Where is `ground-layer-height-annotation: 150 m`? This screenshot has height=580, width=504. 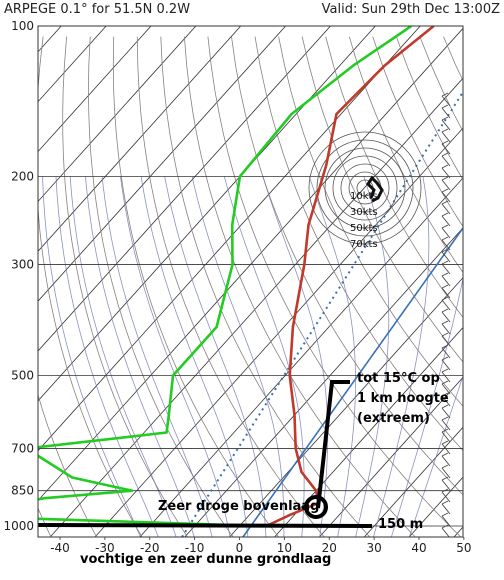 ground-layer-height-annotation: 150 m is located at coordinates (401, 524).